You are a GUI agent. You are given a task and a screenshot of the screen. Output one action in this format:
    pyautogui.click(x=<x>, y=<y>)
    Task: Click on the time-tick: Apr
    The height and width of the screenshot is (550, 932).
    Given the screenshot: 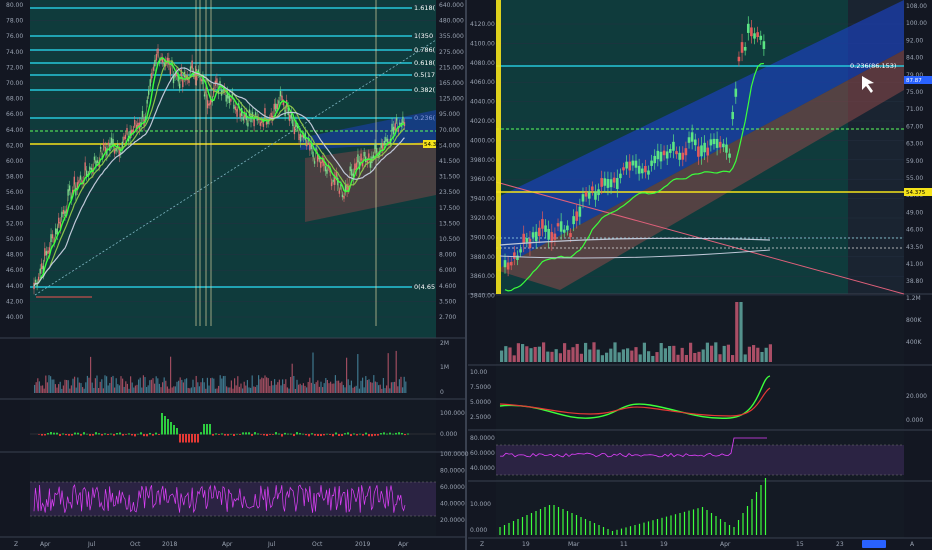 What is the action you would take?
    pyautogui.click(x=403, y=544)
    